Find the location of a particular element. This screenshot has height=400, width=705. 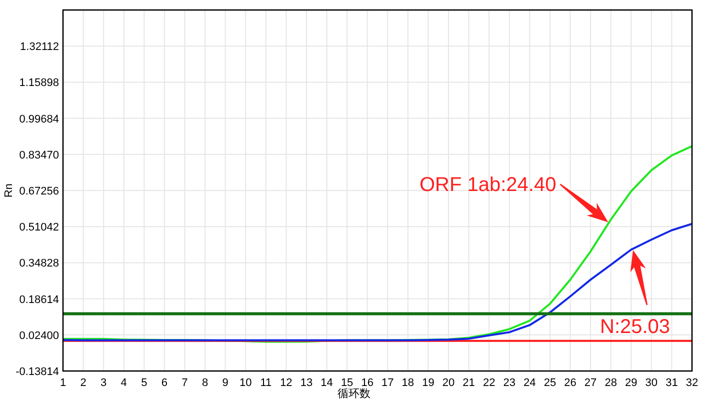

y-tick-label: 0.02400 is located at coordinates (39, 336).